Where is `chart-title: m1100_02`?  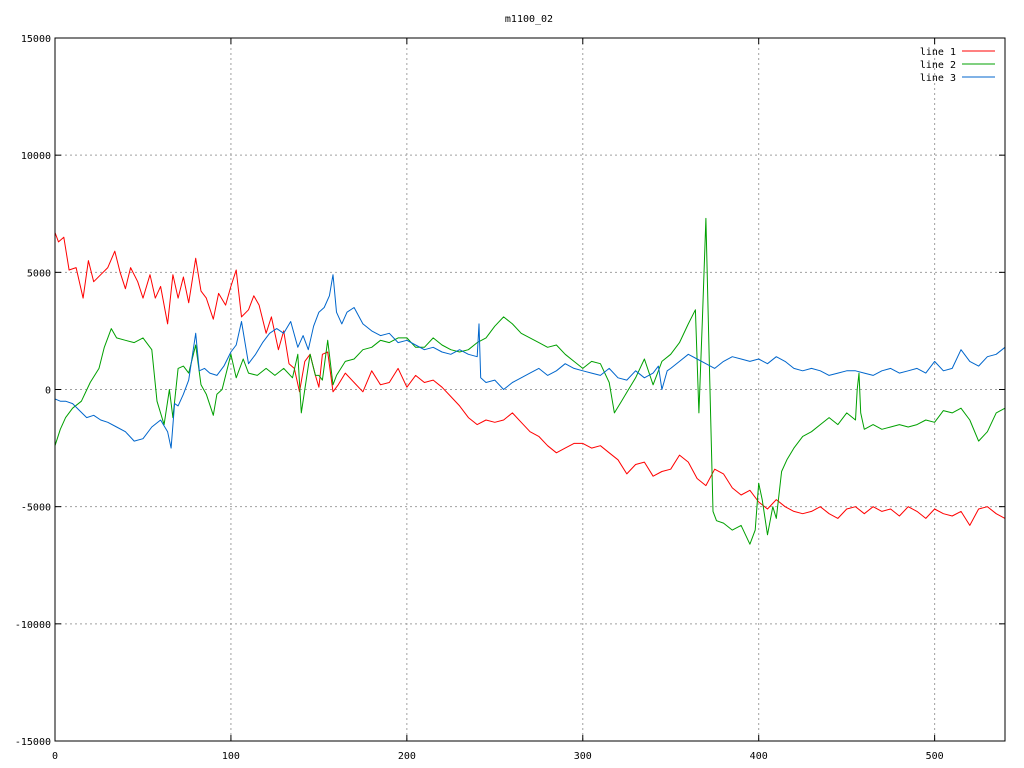
chart-title: m1100_02 is located at coordinates (529, 19).